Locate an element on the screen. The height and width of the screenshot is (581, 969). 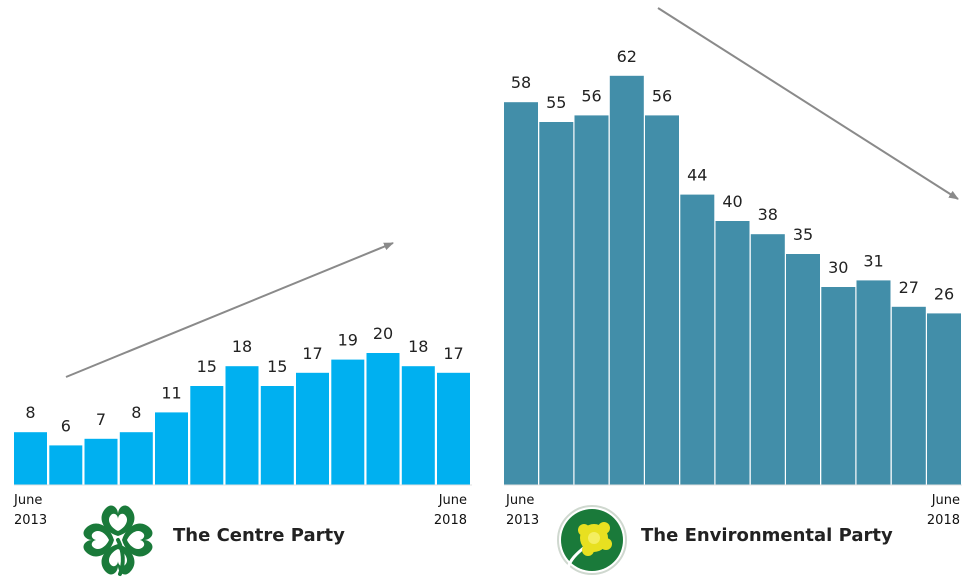
environmental-party-value-label: 44 is located at coordinates (697, 175).